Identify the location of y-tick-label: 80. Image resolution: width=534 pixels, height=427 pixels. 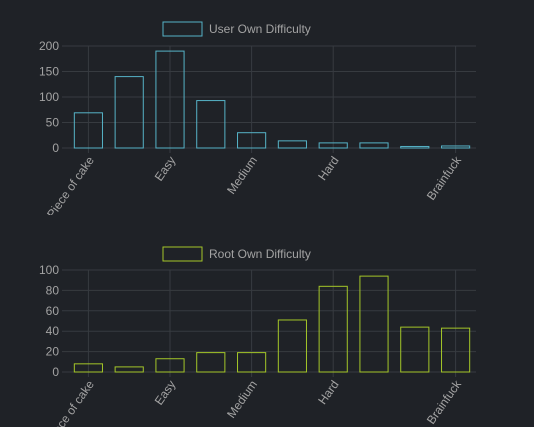
(53, 290).